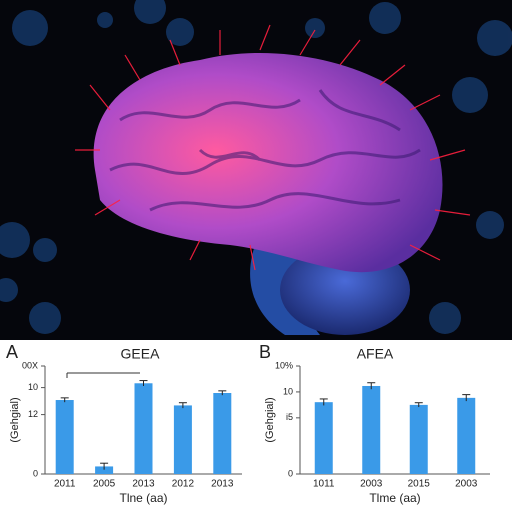 The width and height of the screenshot is (512, 517). What do you see at coordinates (284, 365) in the screenshot?
I see `y-tick-label: 10%` at bounding box center [284, 365].